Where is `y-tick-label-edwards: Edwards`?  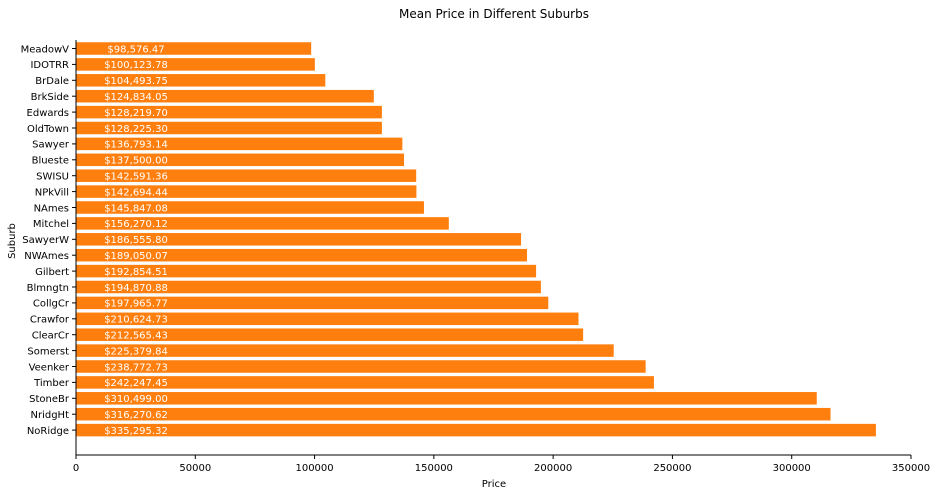 y-tick-label-edwards: Edwards is located at coordinates (48, 113).